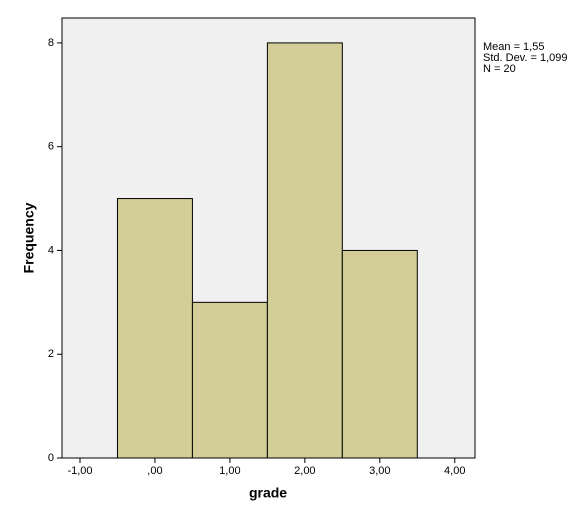 This screenshot has width=580, height=512. Describe the element at coordinates (51, 43) in the screenshot. I see `y-tick-label: 8` at that location.